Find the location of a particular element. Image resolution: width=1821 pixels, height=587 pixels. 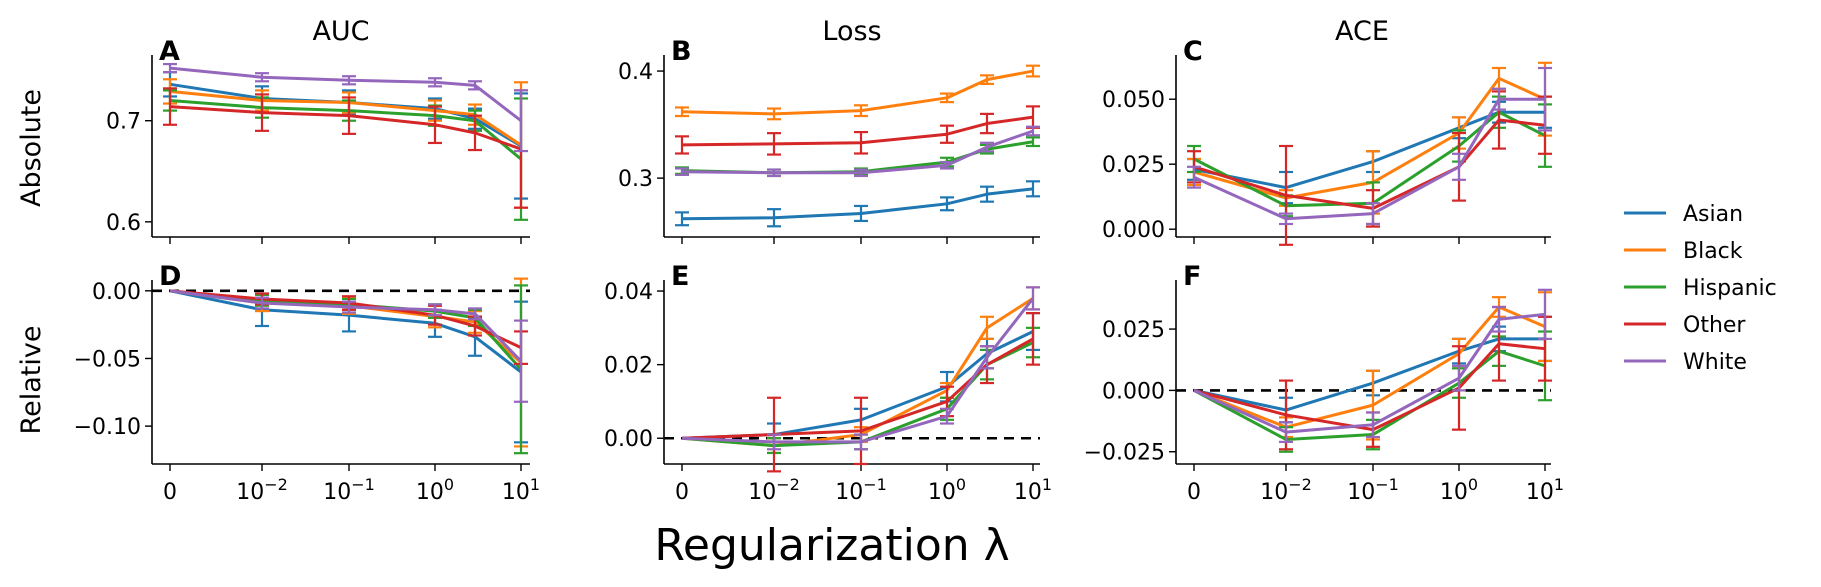

legend-label-white: White is located at coordinates (1715, 362).